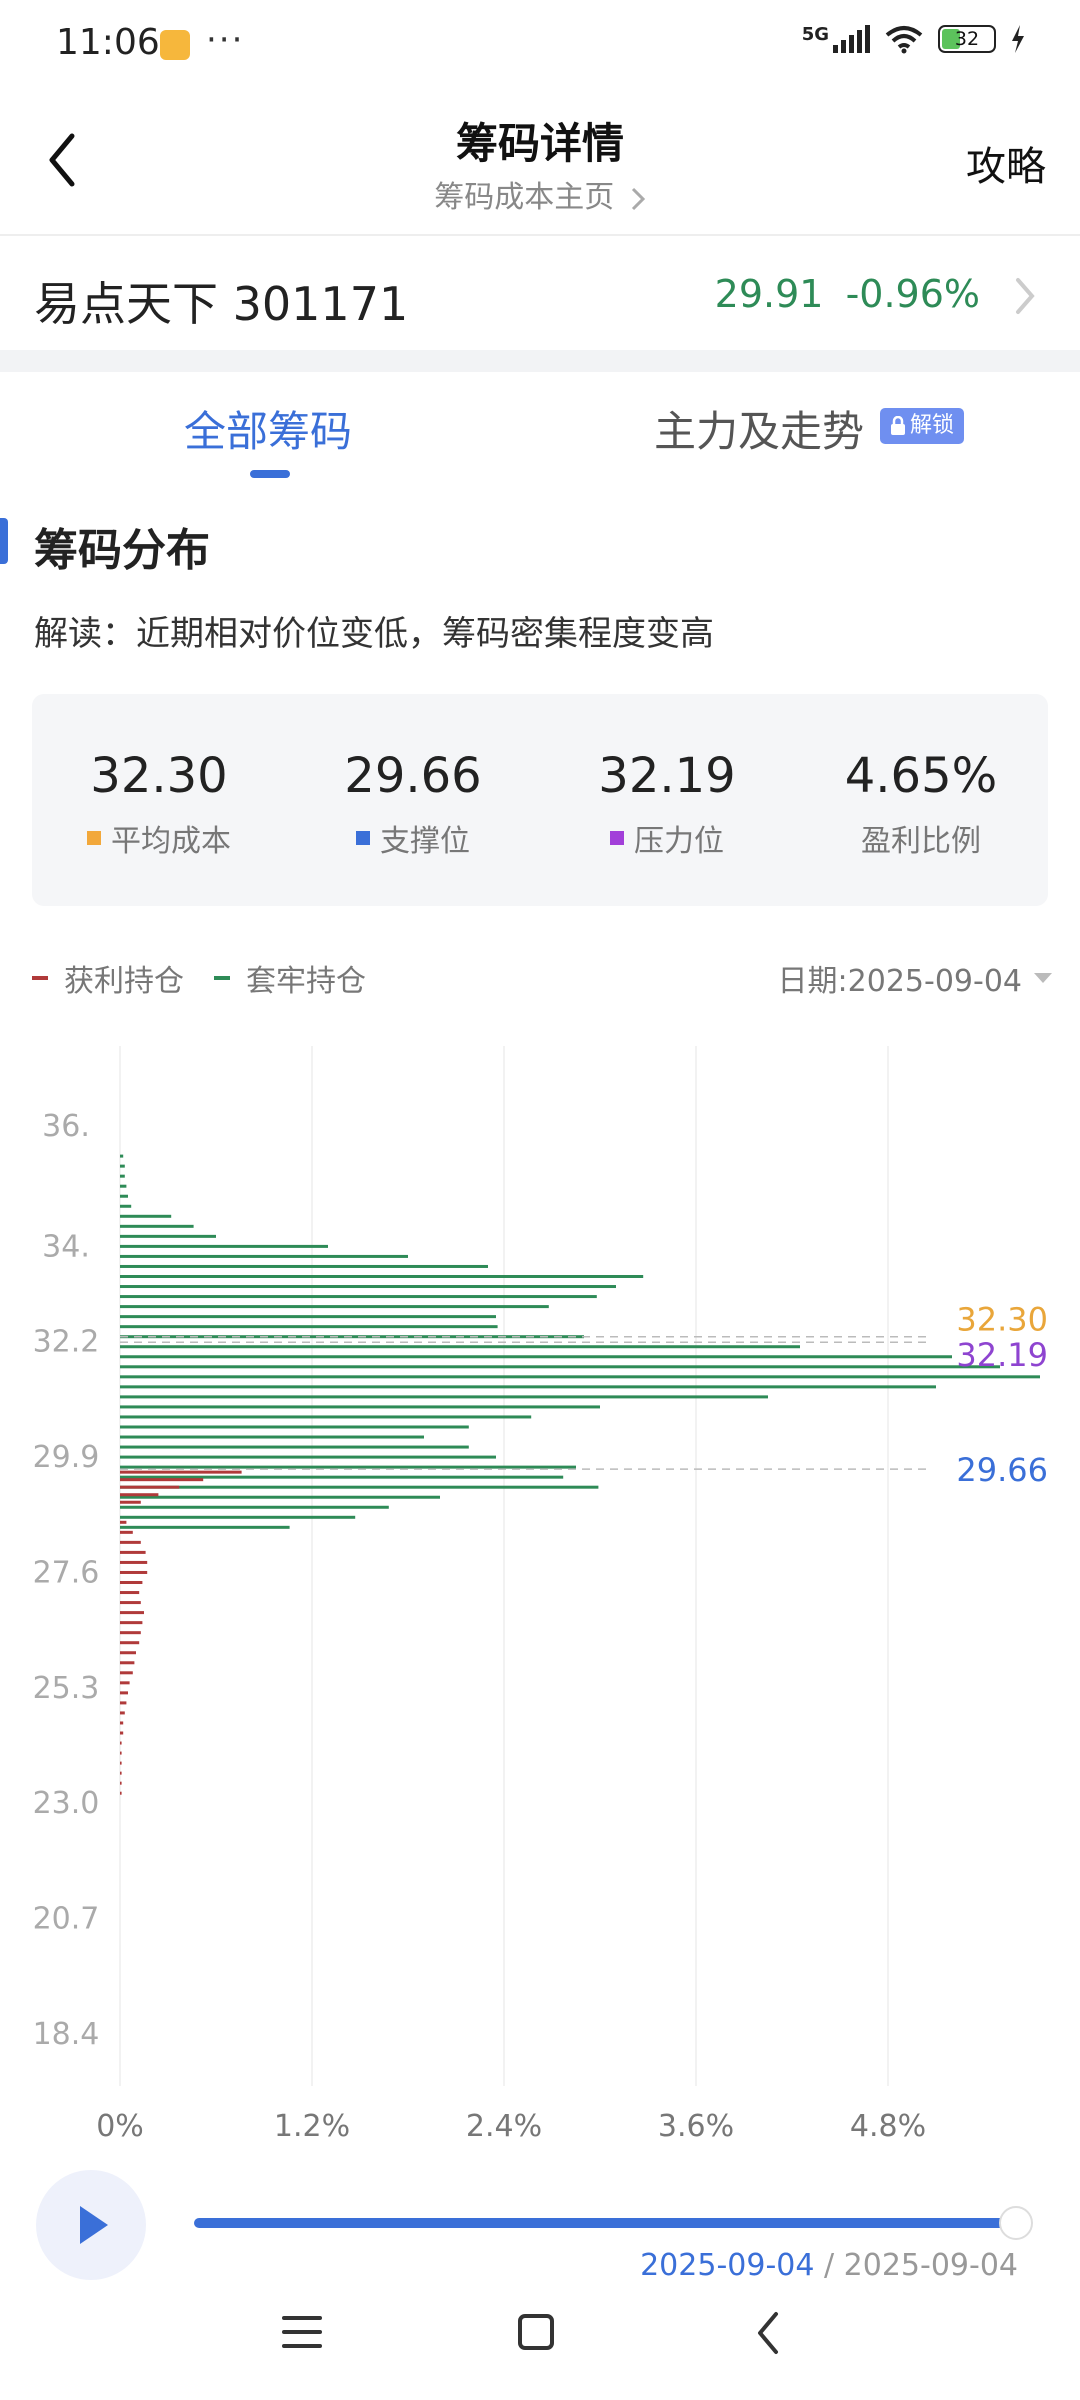 This screenshot has width=1080, height=2400. Describe the element at coordinates (767, 2333) in the screenshot. I see `nav-back-icon` at that location.